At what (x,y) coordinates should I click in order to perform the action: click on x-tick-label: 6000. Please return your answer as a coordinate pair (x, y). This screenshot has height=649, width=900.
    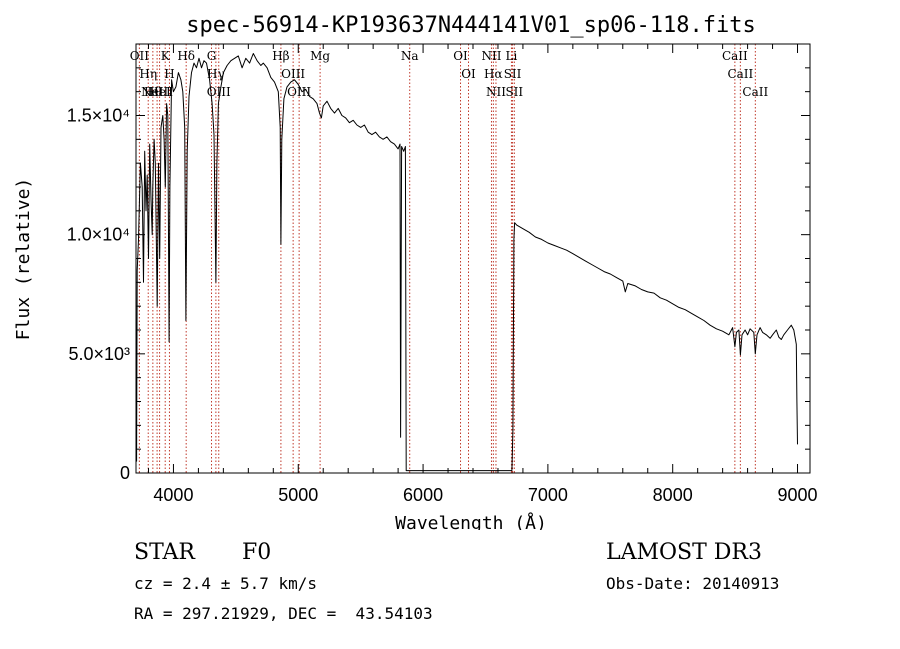
    Looking at the image, I should click on (423, 495).